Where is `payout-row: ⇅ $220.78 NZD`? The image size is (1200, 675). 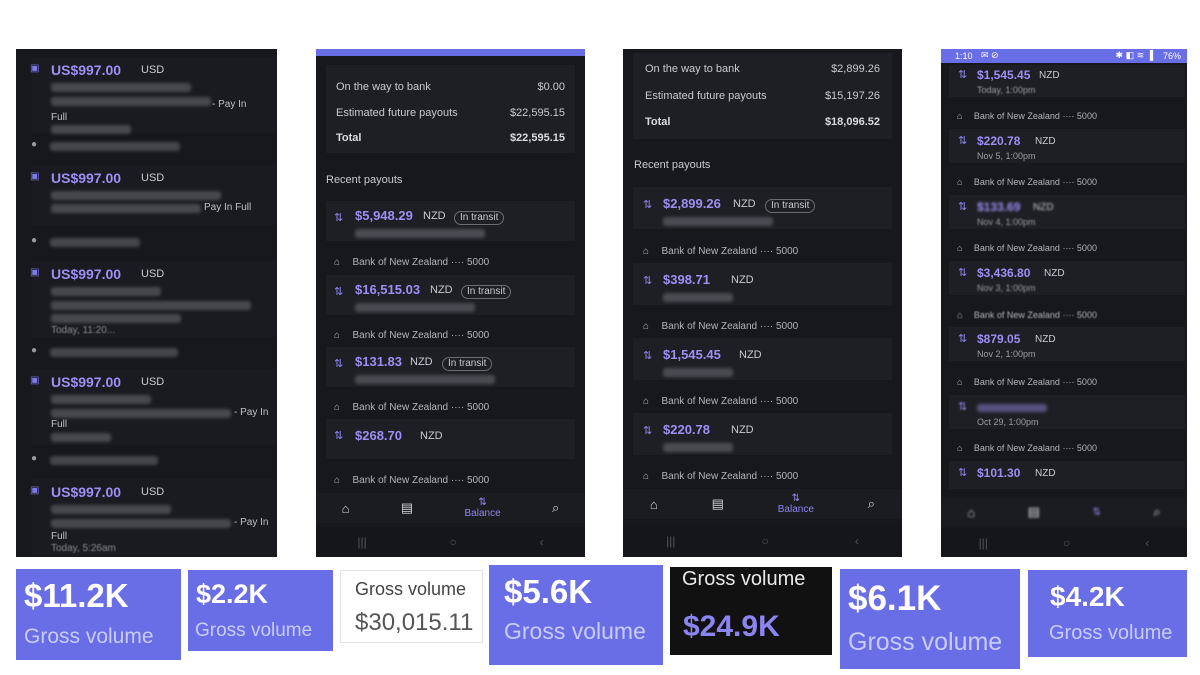 payout-row: ⇅ $220.78 NZD is located at coordinates (762, 434).